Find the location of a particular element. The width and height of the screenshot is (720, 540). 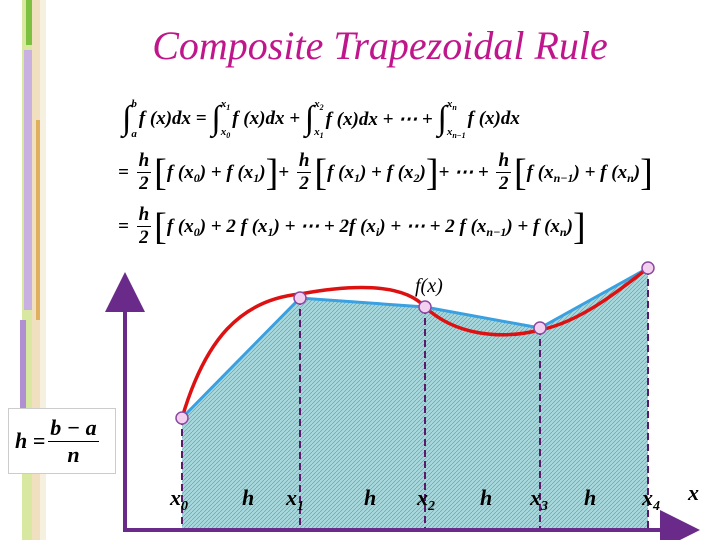

x-label-sub: 2 is located at coordinates (431, 506).